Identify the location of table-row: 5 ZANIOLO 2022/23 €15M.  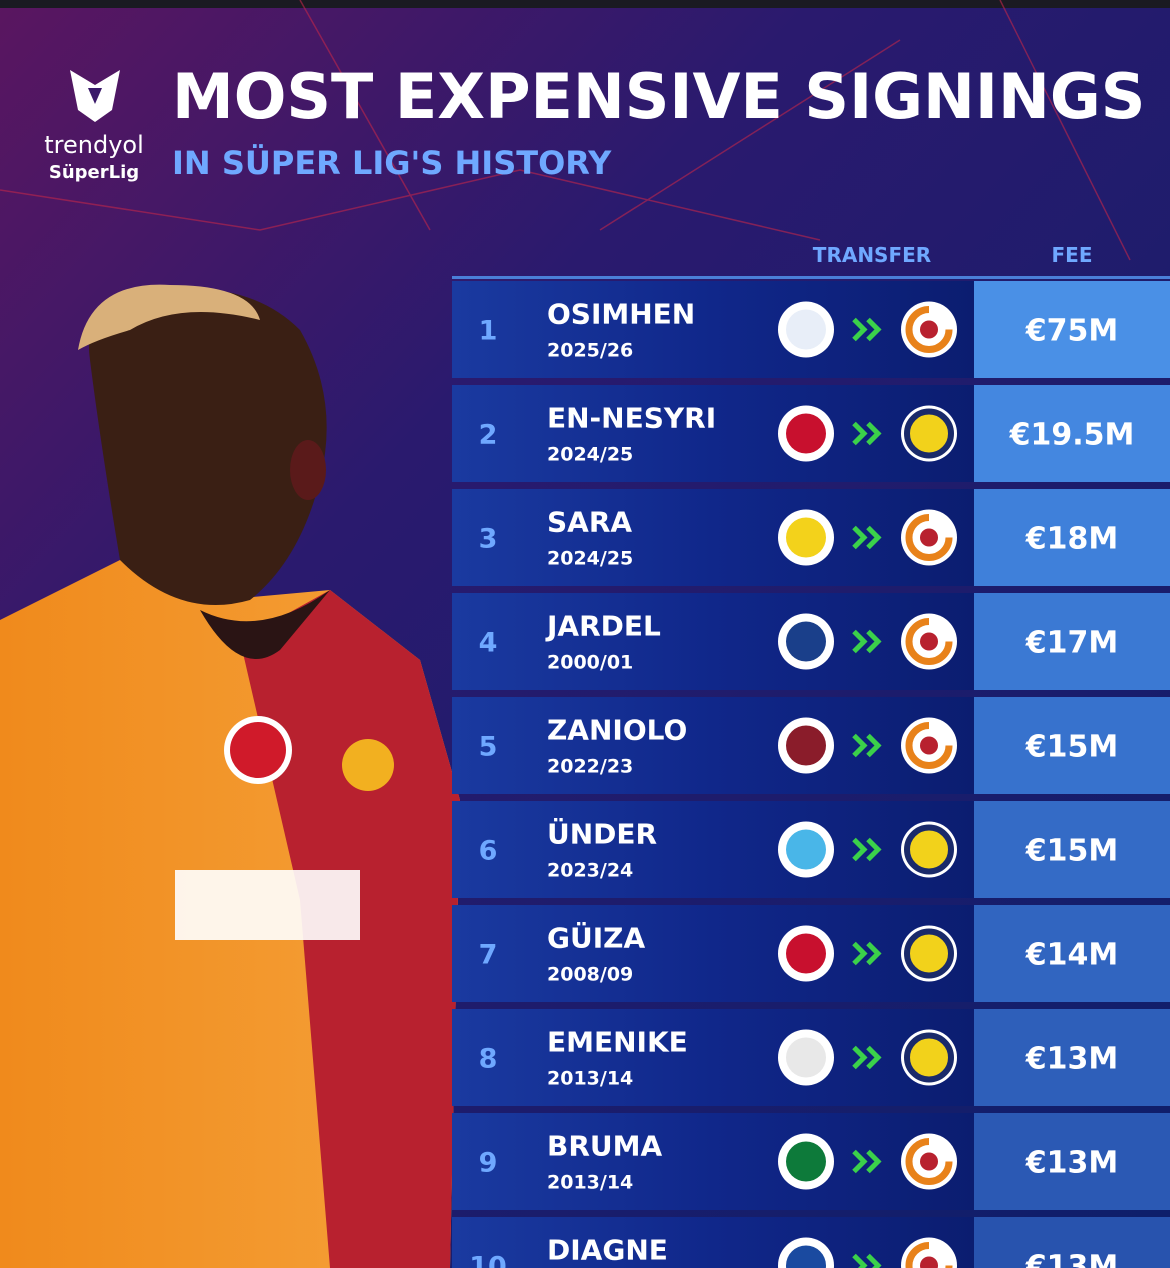
(811, 745).